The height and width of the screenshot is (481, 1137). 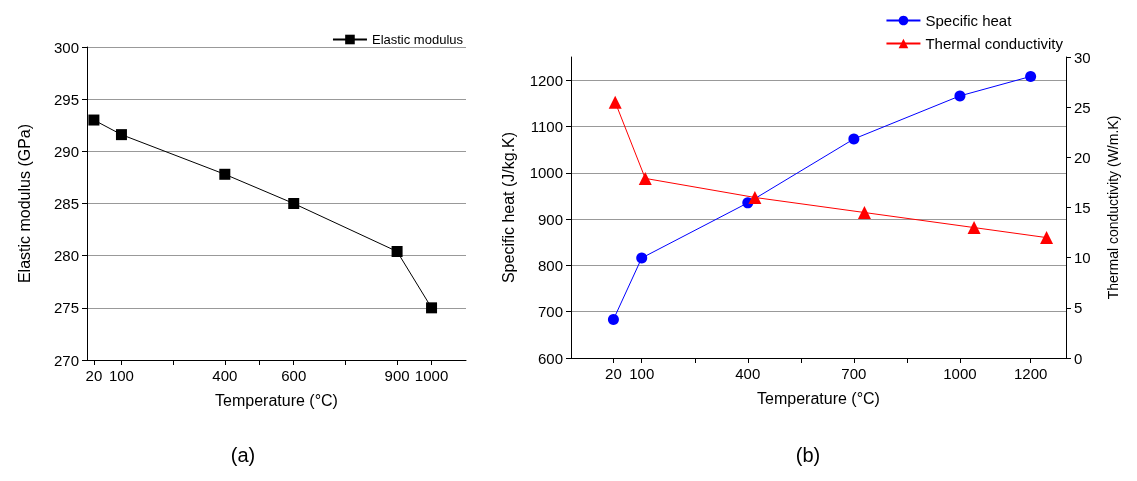 I want to click on x-tick-label: 1200, so click(x=1030, y=373).